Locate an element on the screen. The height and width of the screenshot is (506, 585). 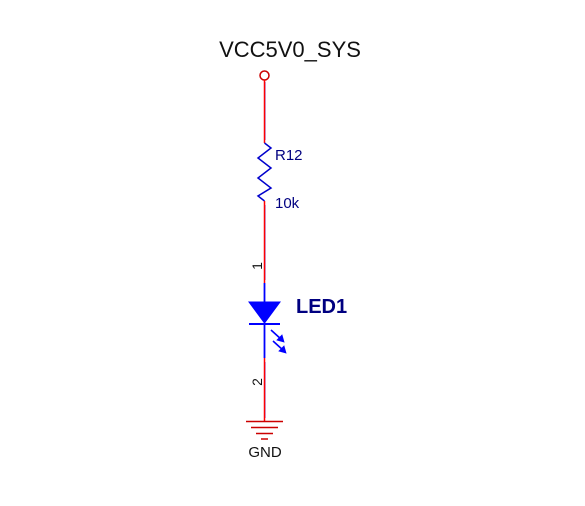
resistor-r12-symbol is located at coordinates (264, 172).